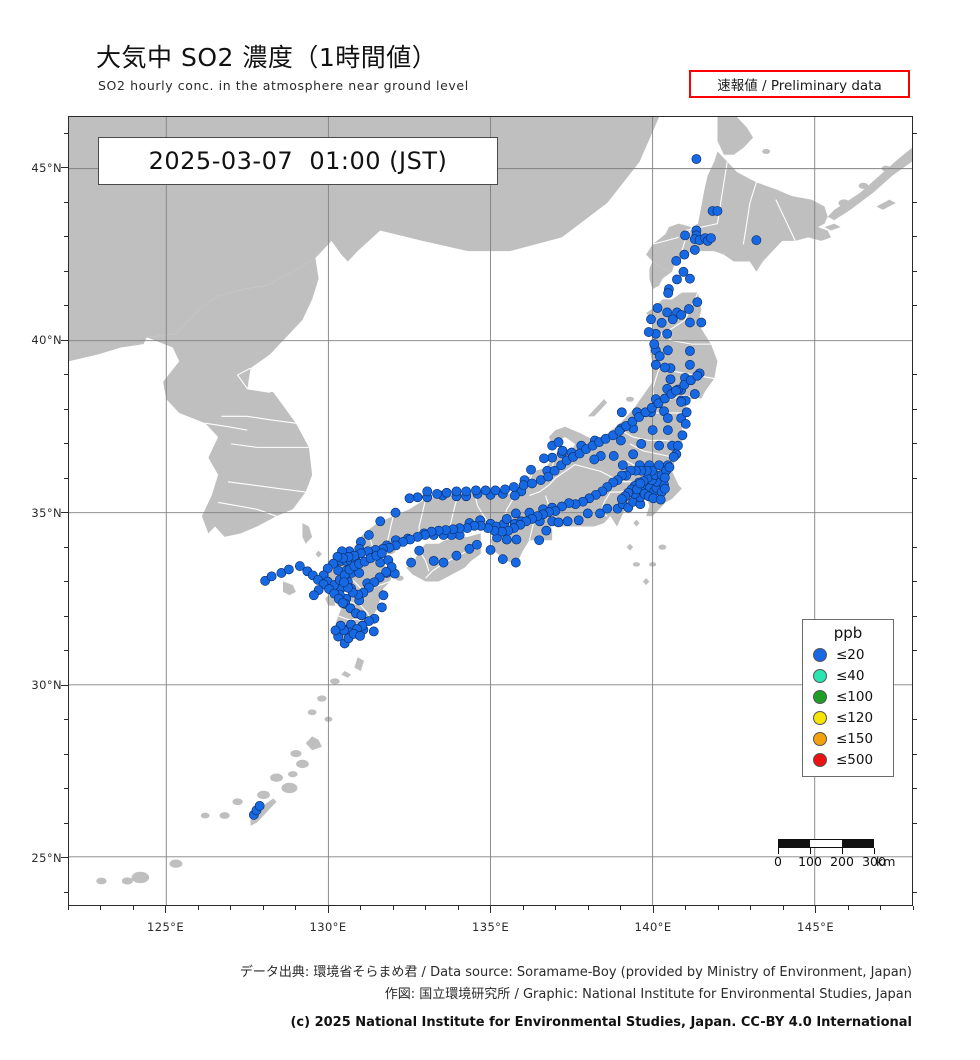 The image size is (980, 1060). What do you see at coordinates (886, 204) in the screenshot?
I see `landmass-kuril2` at bounding box center [886, 204].